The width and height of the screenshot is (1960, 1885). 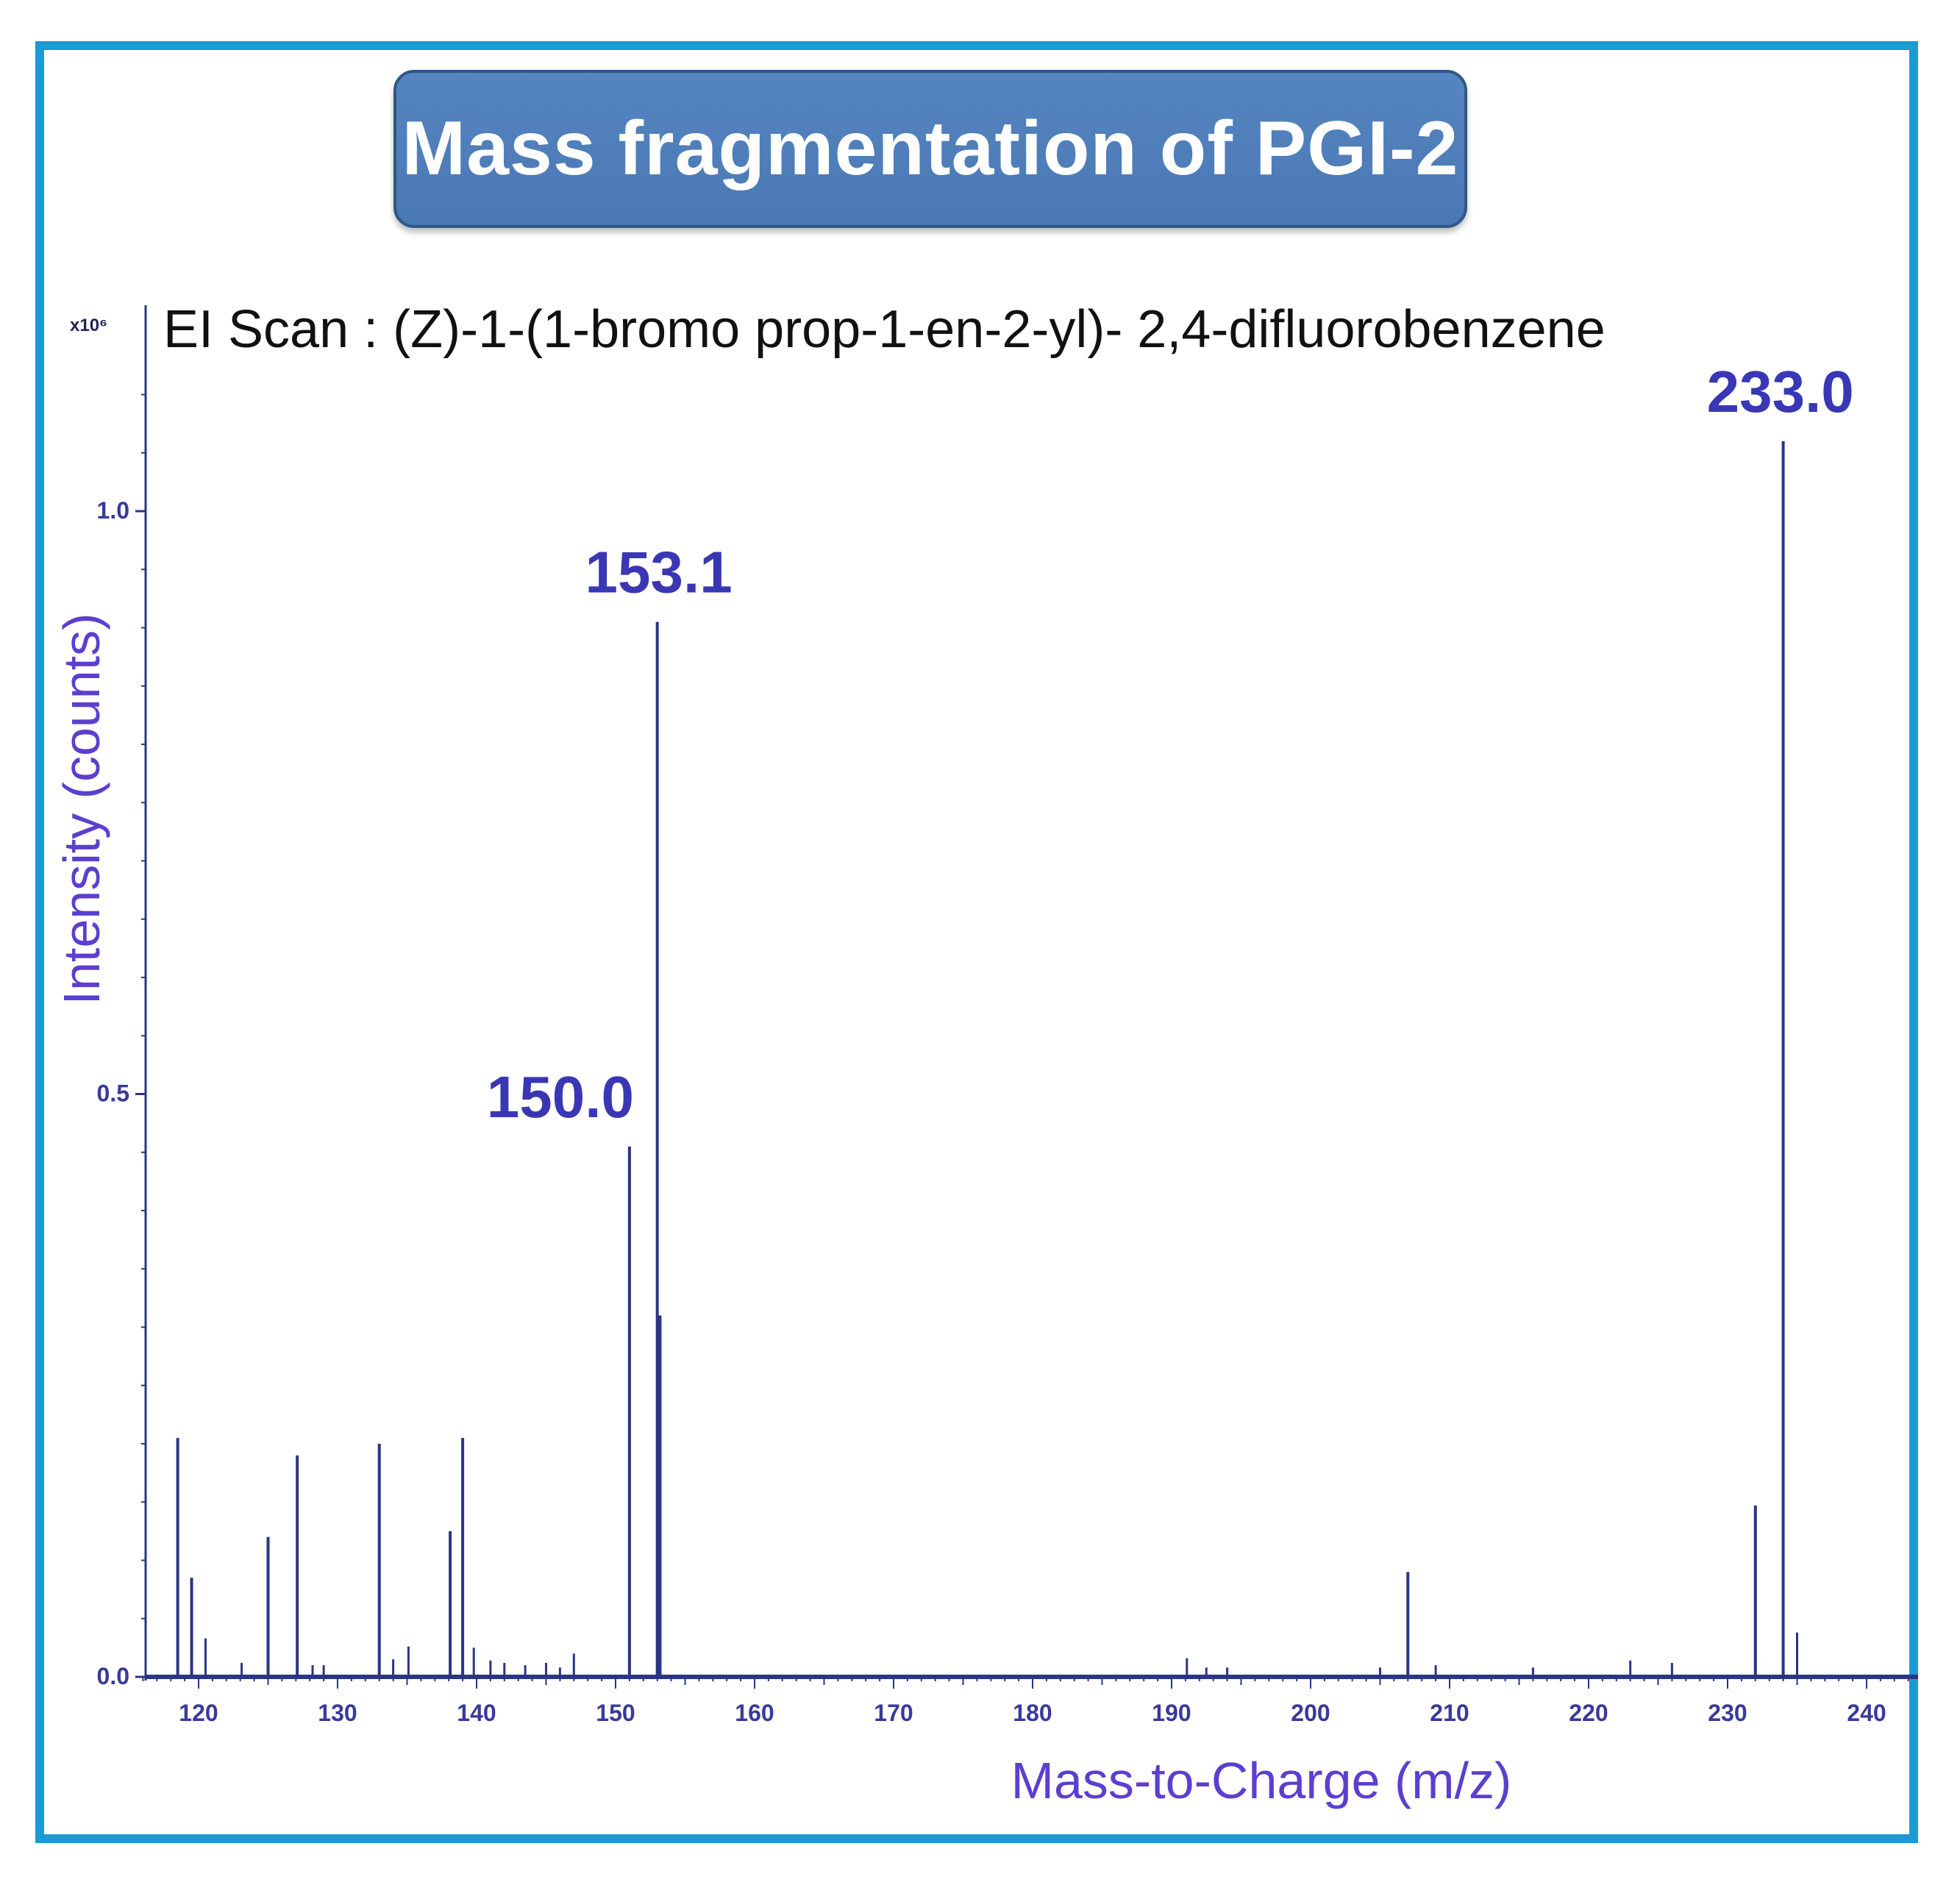 What do you see at coordinates (893, 1713) in the screenshot?
I see `x-tick-label: 170` at bounding box center [893, 1713].